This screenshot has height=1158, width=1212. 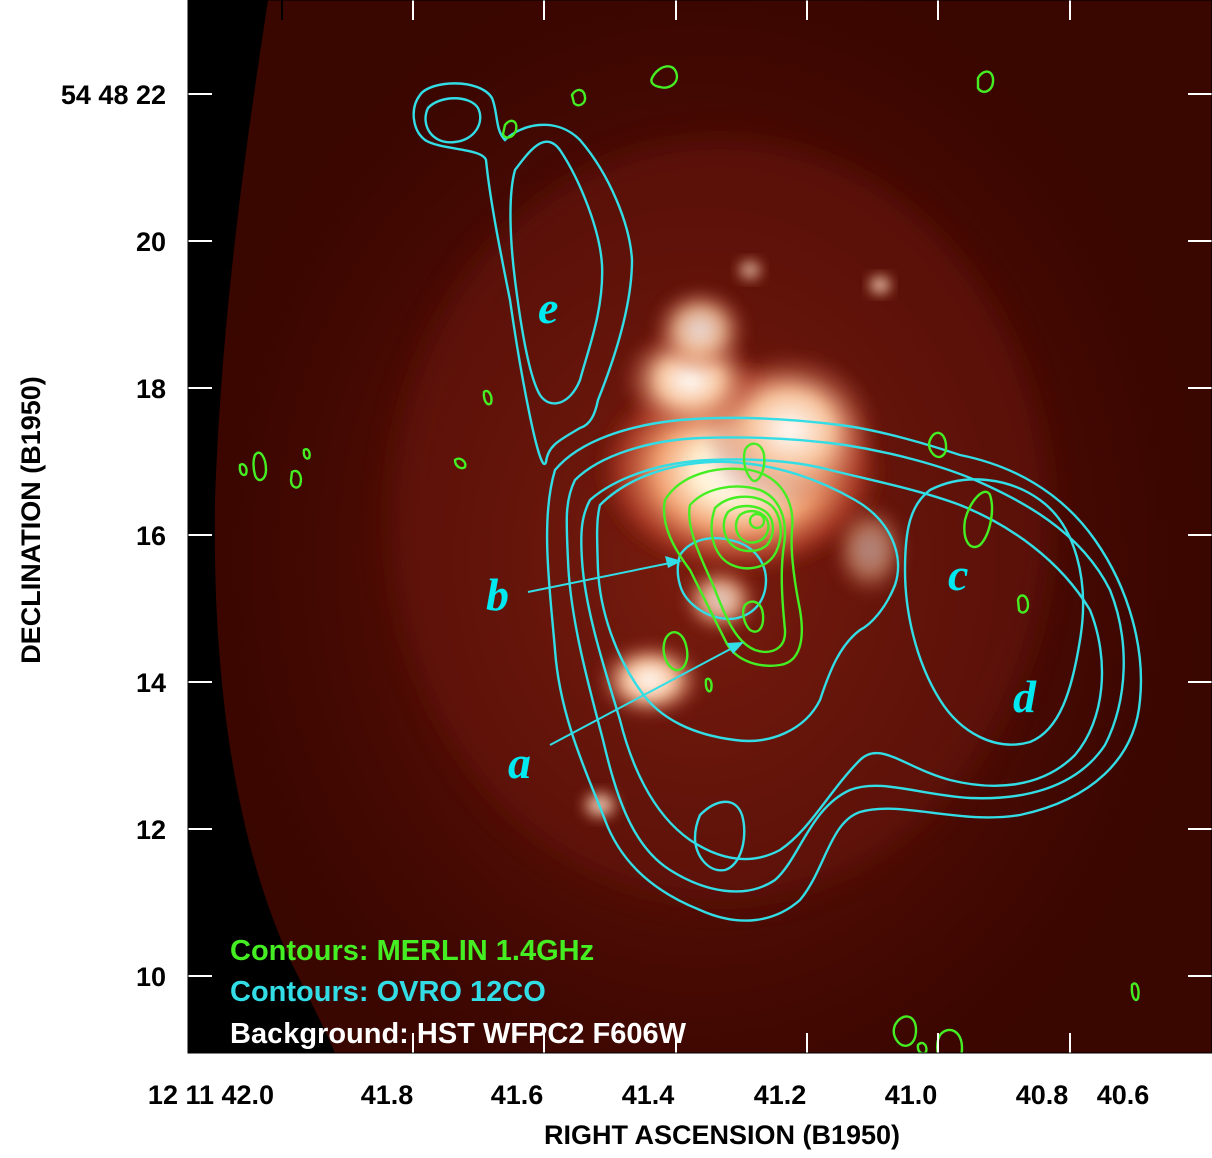 What do you see at coordinates (113, 536) in the screenshot?
I see `y-tick-labels: 54 48 22 20 18 16 14 12 10` at bounding box center [113, 536].